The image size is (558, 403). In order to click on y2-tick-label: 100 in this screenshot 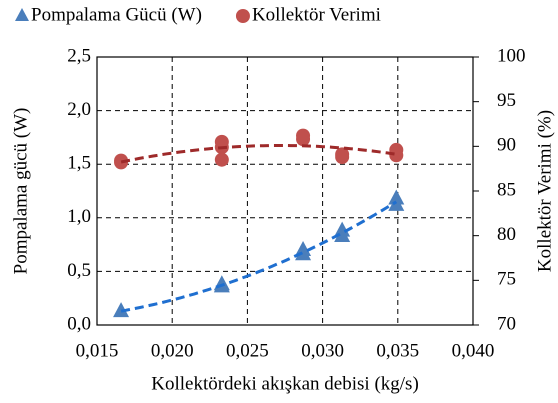, I will do `click(511, 55)`.